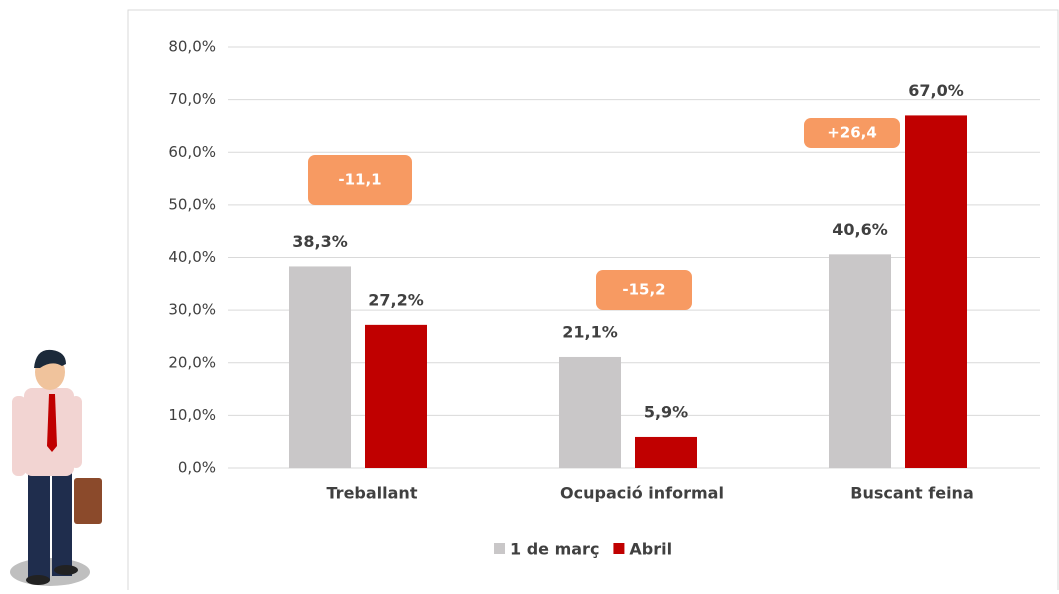  I want to click on person-illustration, so click(56, 467).